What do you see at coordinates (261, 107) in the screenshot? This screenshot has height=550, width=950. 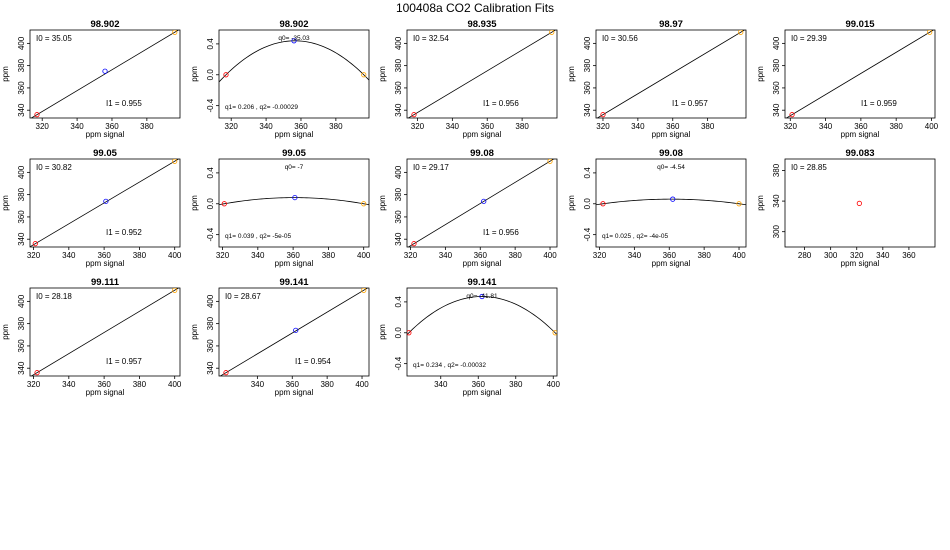 I see `q-coefficients-label: q1= 0.206 , q2= -0.00029` at bounding box center [261, 107].